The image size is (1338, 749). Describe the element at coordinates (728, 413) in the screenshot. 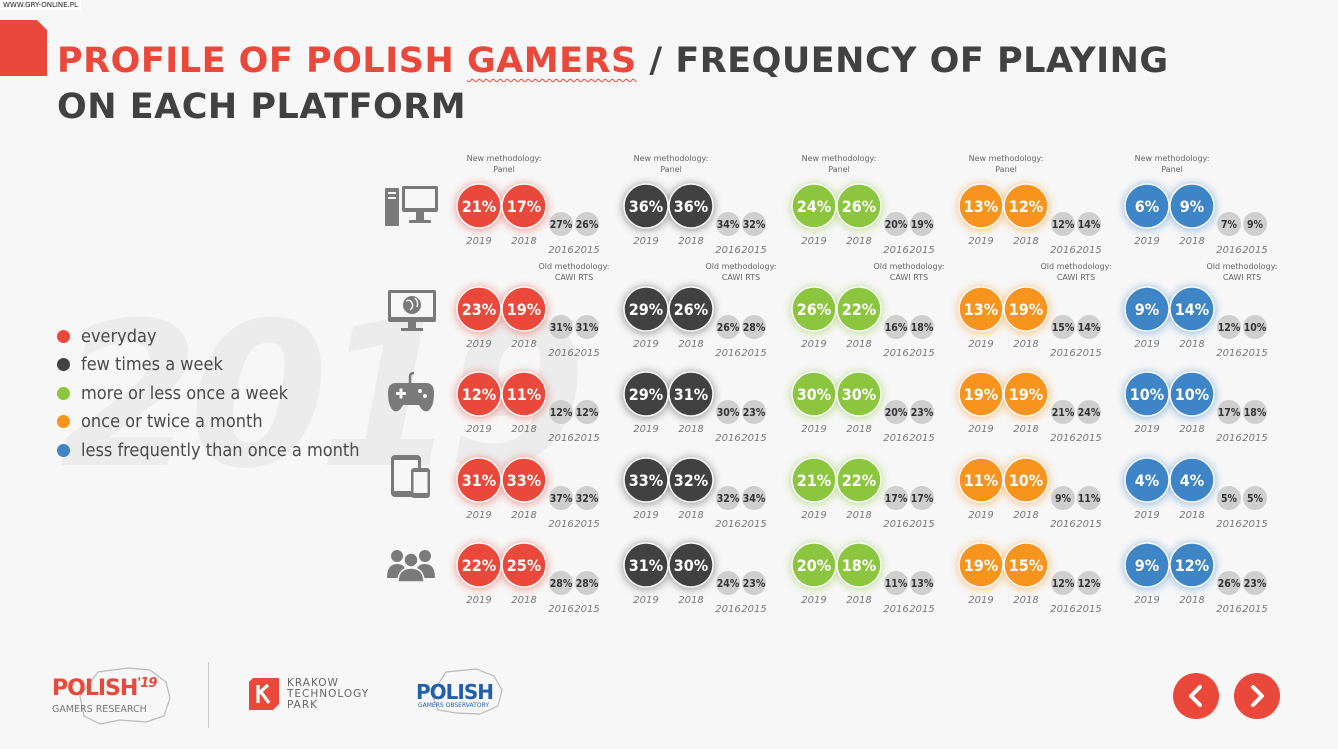

I see `bubble-value-label: 30%` at that location.